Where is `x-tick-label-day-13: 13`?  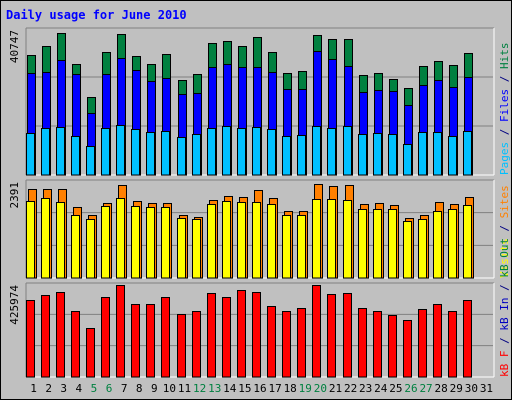 x-tick-label-day-13: 13 is located at coordinates (214, 388).